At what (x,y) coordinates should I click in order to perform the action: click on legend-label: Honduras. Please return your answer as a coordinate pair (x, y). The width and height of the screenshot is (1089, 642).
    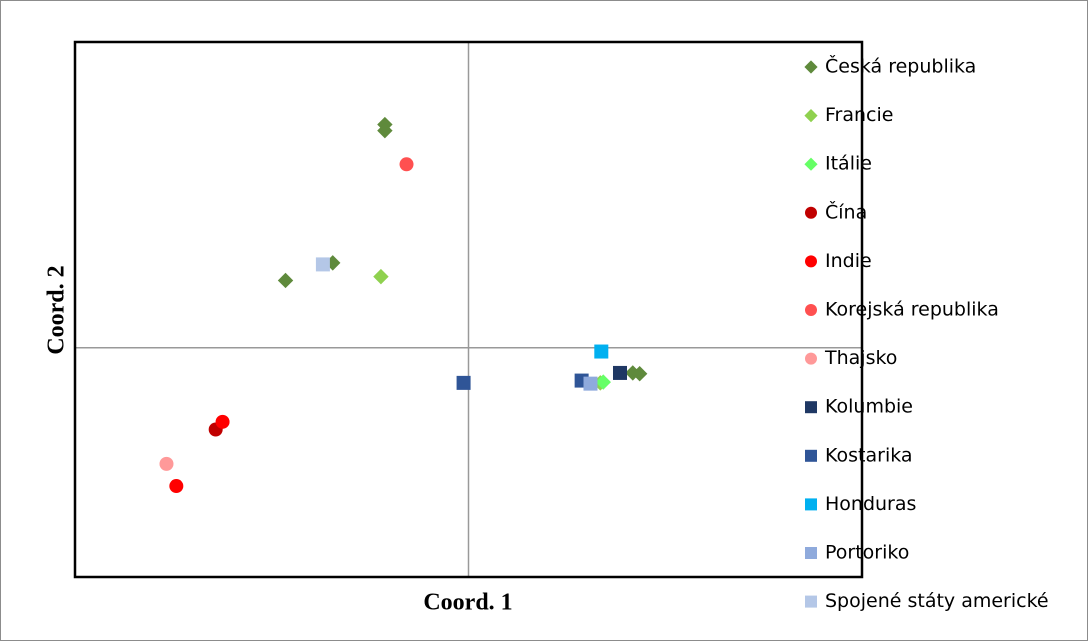
    Looking at the image, I should click on (870, 504).